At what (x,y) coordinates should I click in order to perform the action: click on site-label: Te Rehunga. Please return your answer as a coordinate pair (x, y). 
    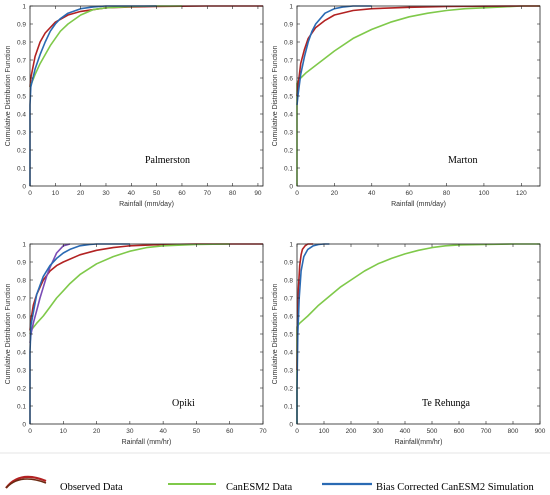
    Looking at the image, I should click on (446, 403).